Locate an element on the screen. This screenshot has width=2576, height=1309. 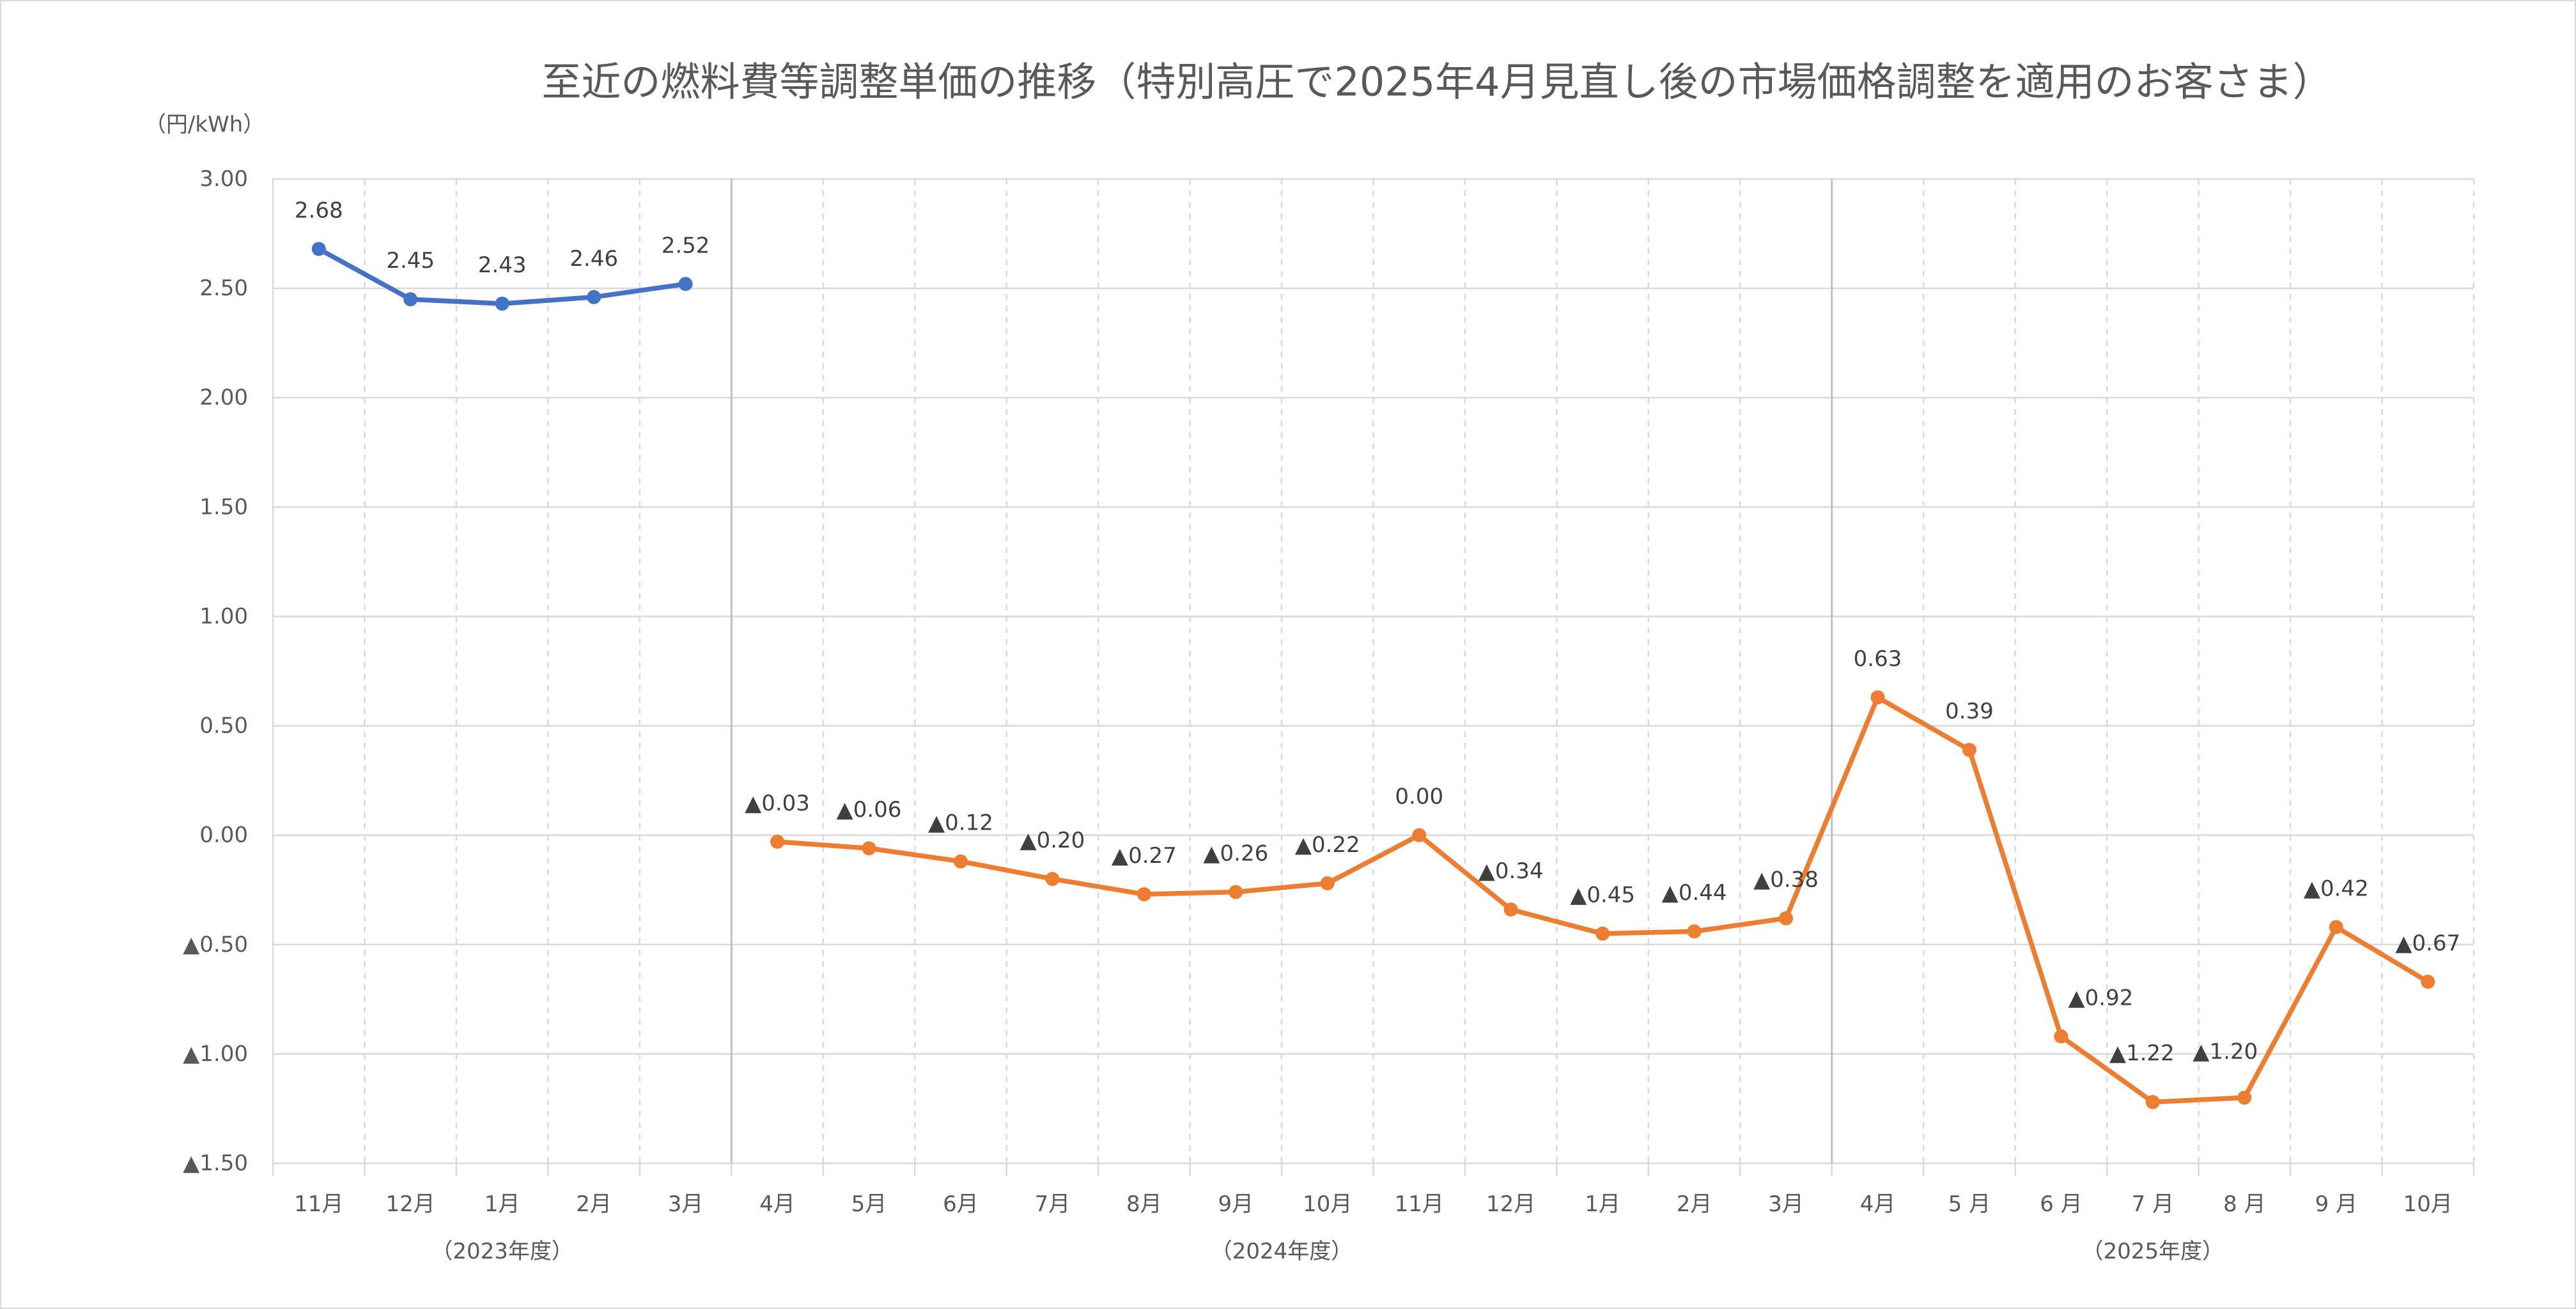
y-tick-label: 3.00 is located at coordinates (224, 179).